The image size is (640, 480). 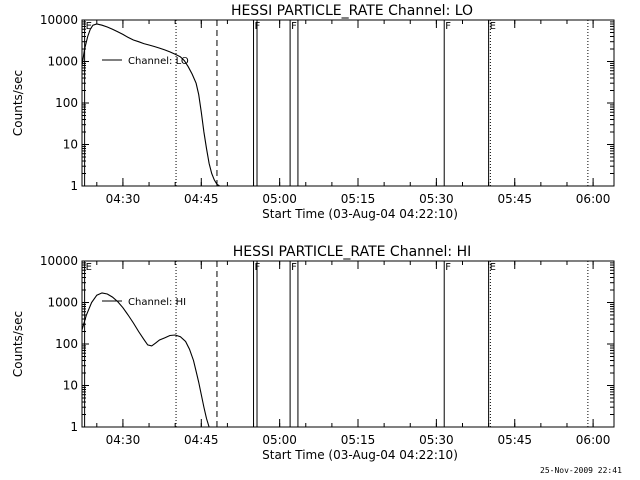 What do you see at coordinates (157, 302) in the screenshot?
I see `legend-label: Channel: HI` at bounding box center [157, 302].